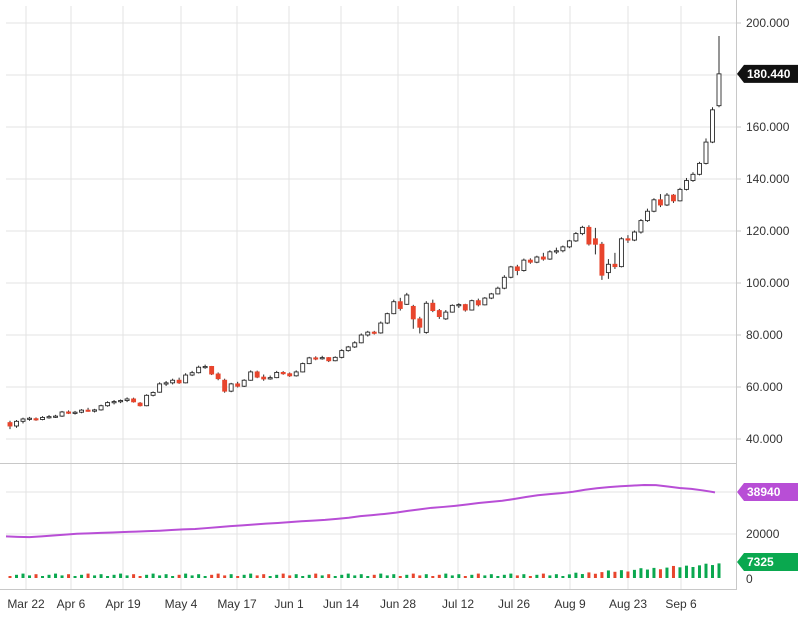 The width and height of the screenshot is (802, 618). I want to click on last-price-tag-bg, so click(767, 73).